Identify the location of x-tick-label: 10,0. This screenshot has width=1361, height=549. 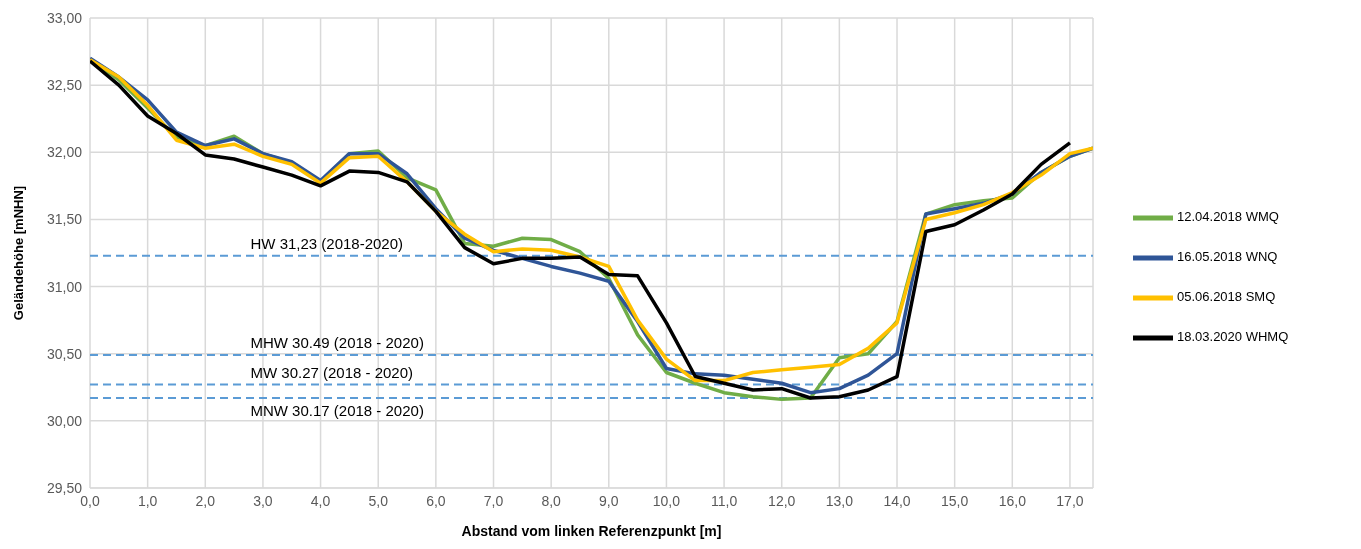
(666, 500).